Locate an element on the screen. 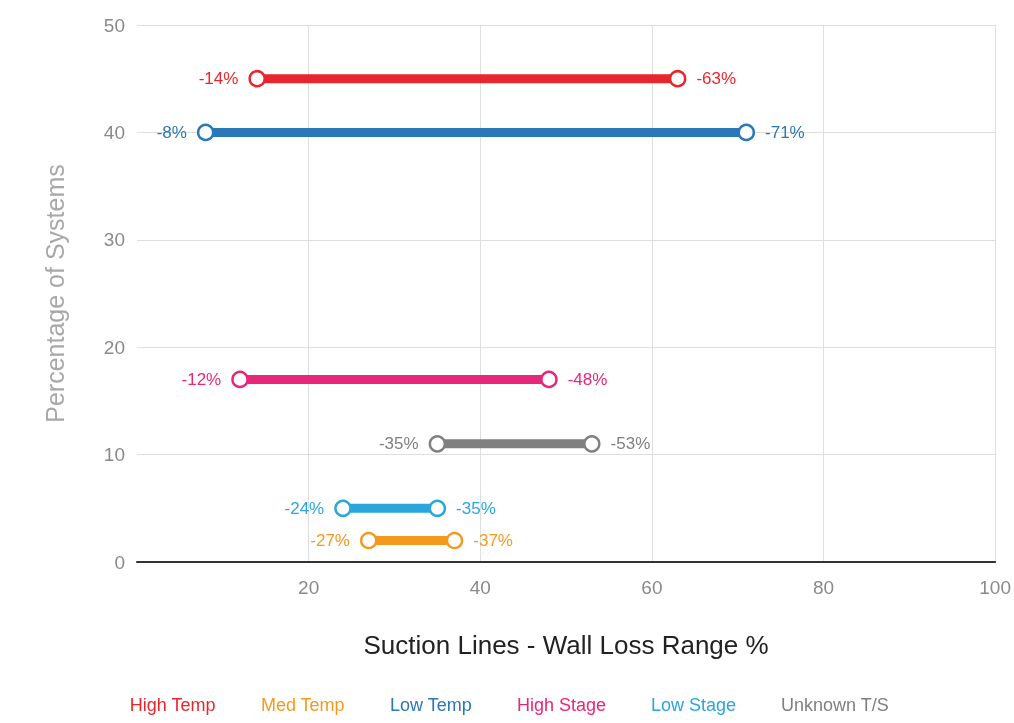 The height and width of the screenshot is (723, 1014). text: High Stage is located at coordinates (561, 705).